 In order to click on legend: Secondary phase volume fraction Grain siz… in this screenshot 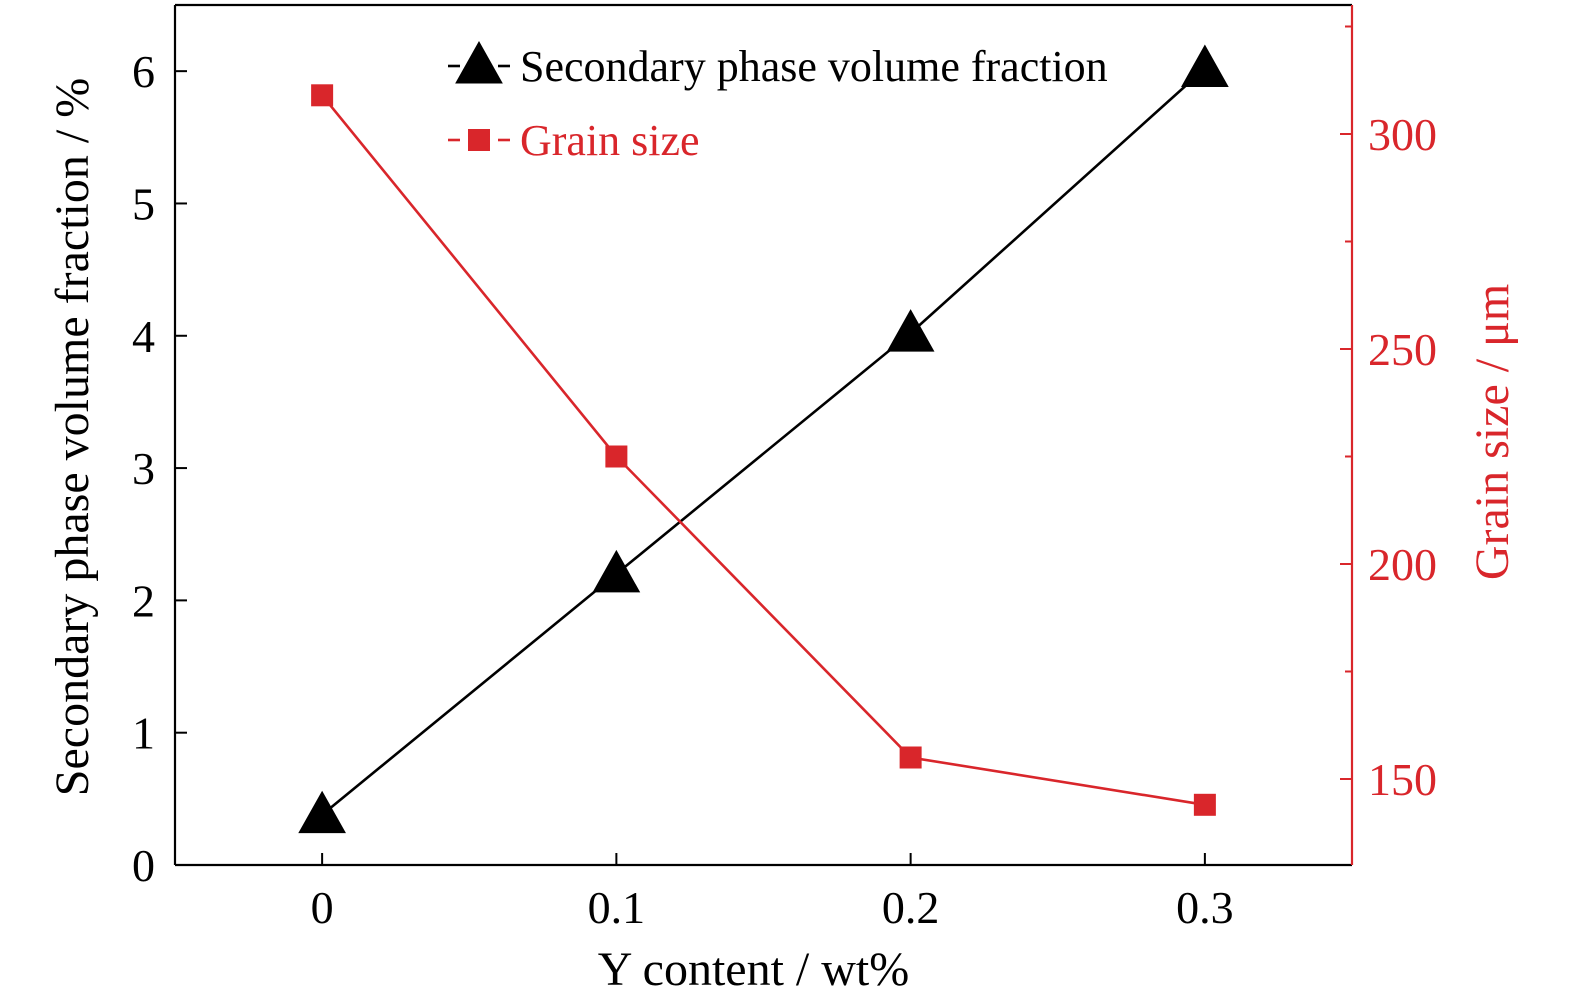, I will do `click(778, 102)`.